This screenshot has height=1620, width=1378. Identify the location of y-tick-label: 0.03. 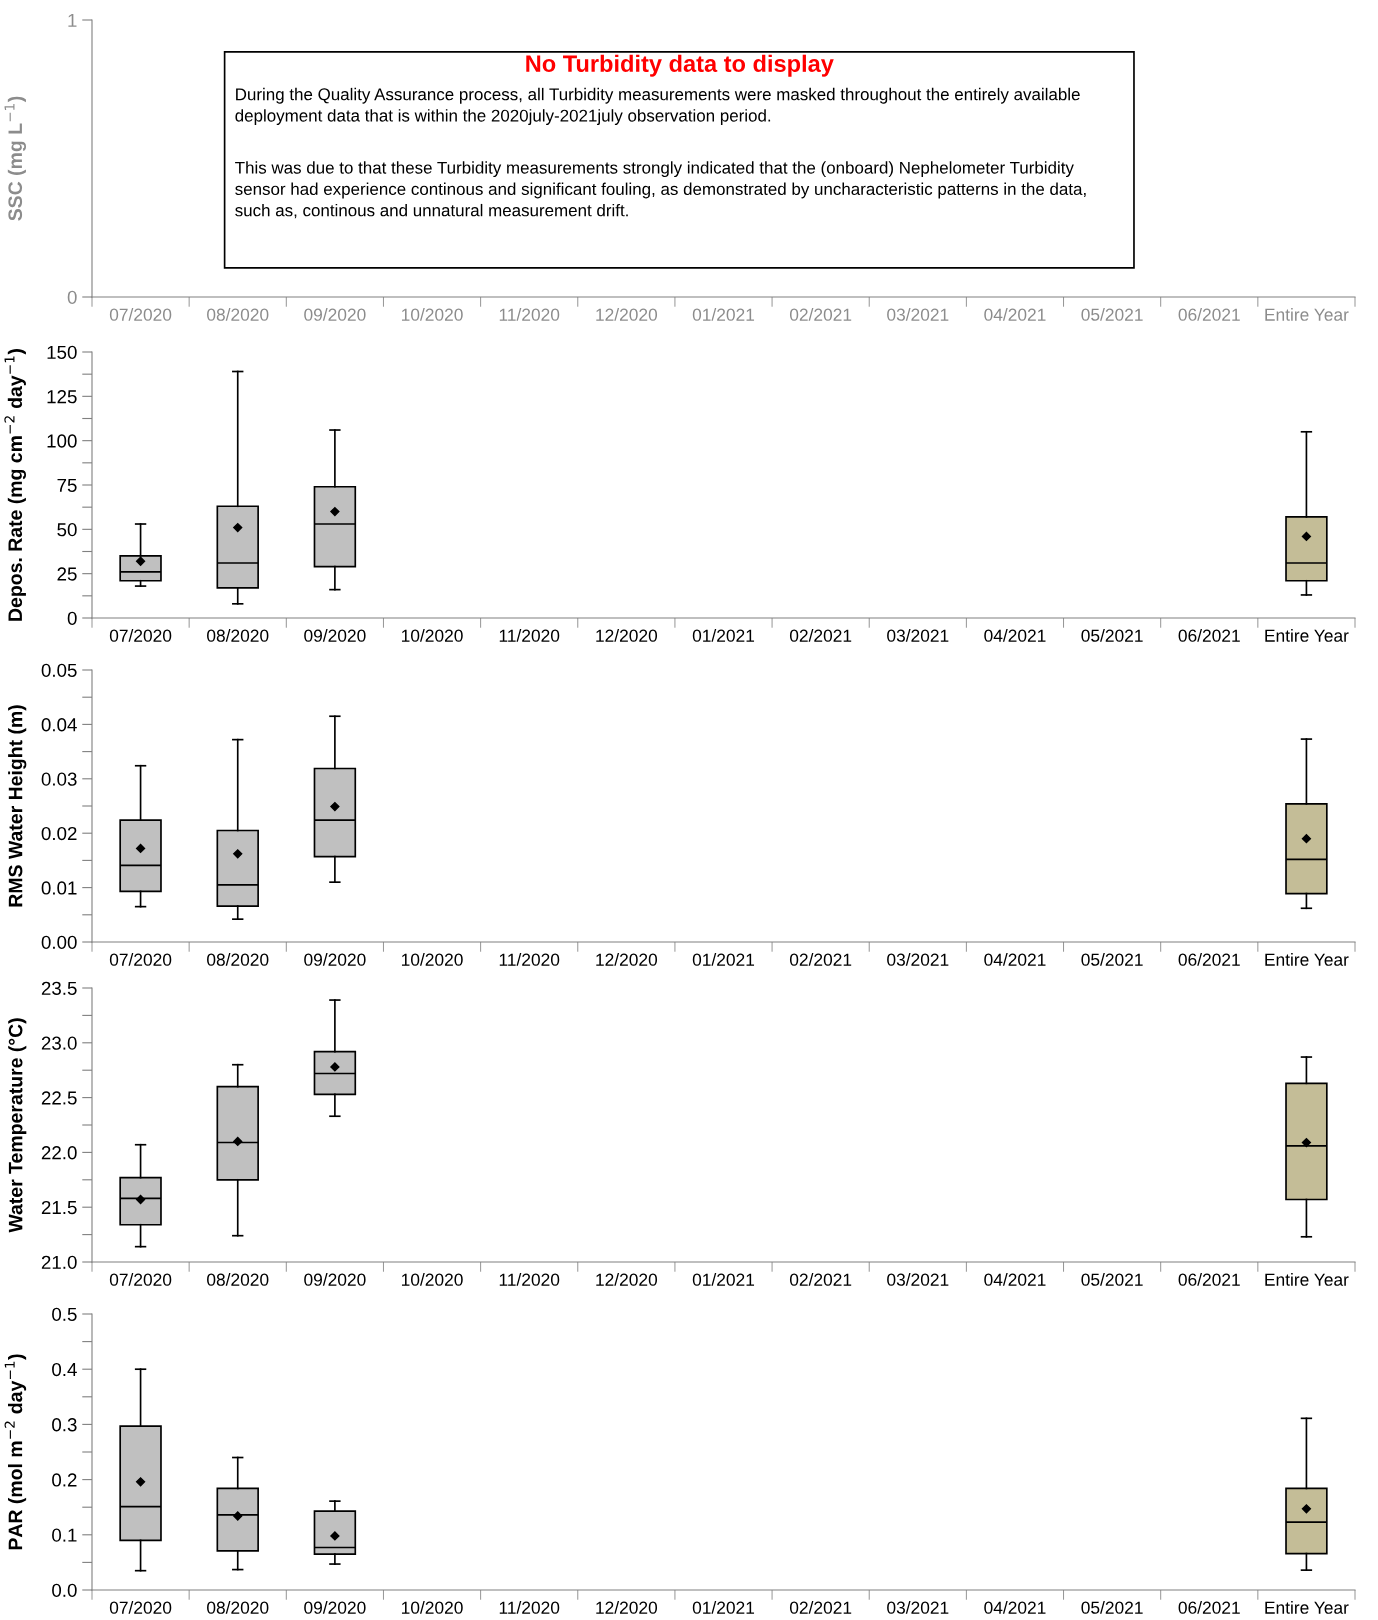
(59, 779).